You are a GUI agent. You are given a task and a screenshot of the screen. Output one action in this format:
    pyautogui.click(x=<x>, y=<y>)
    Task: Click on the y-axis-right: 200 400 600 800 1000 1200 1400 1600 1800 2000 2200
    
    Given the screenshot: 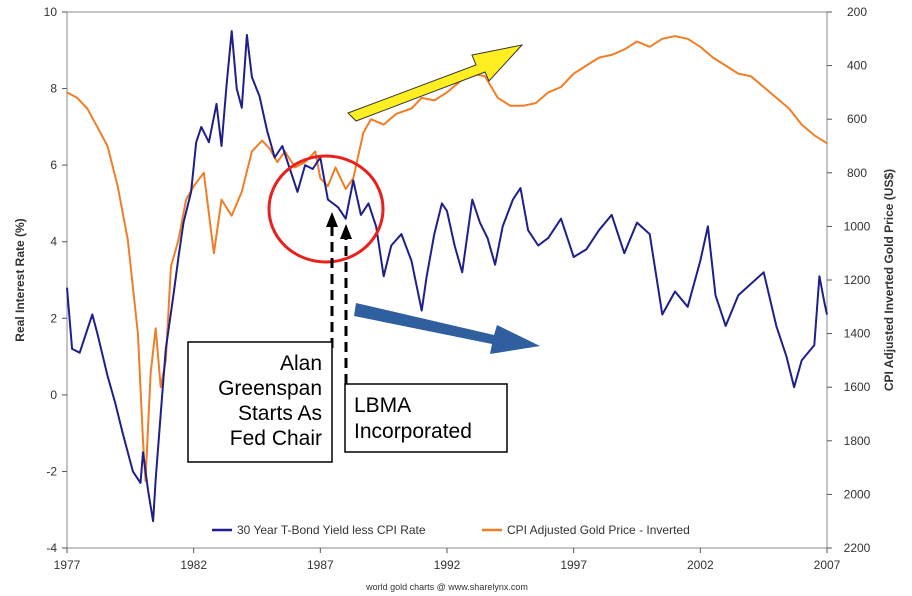 What is the action you would take?
    pyautogui.click(x=849, y=280)
    